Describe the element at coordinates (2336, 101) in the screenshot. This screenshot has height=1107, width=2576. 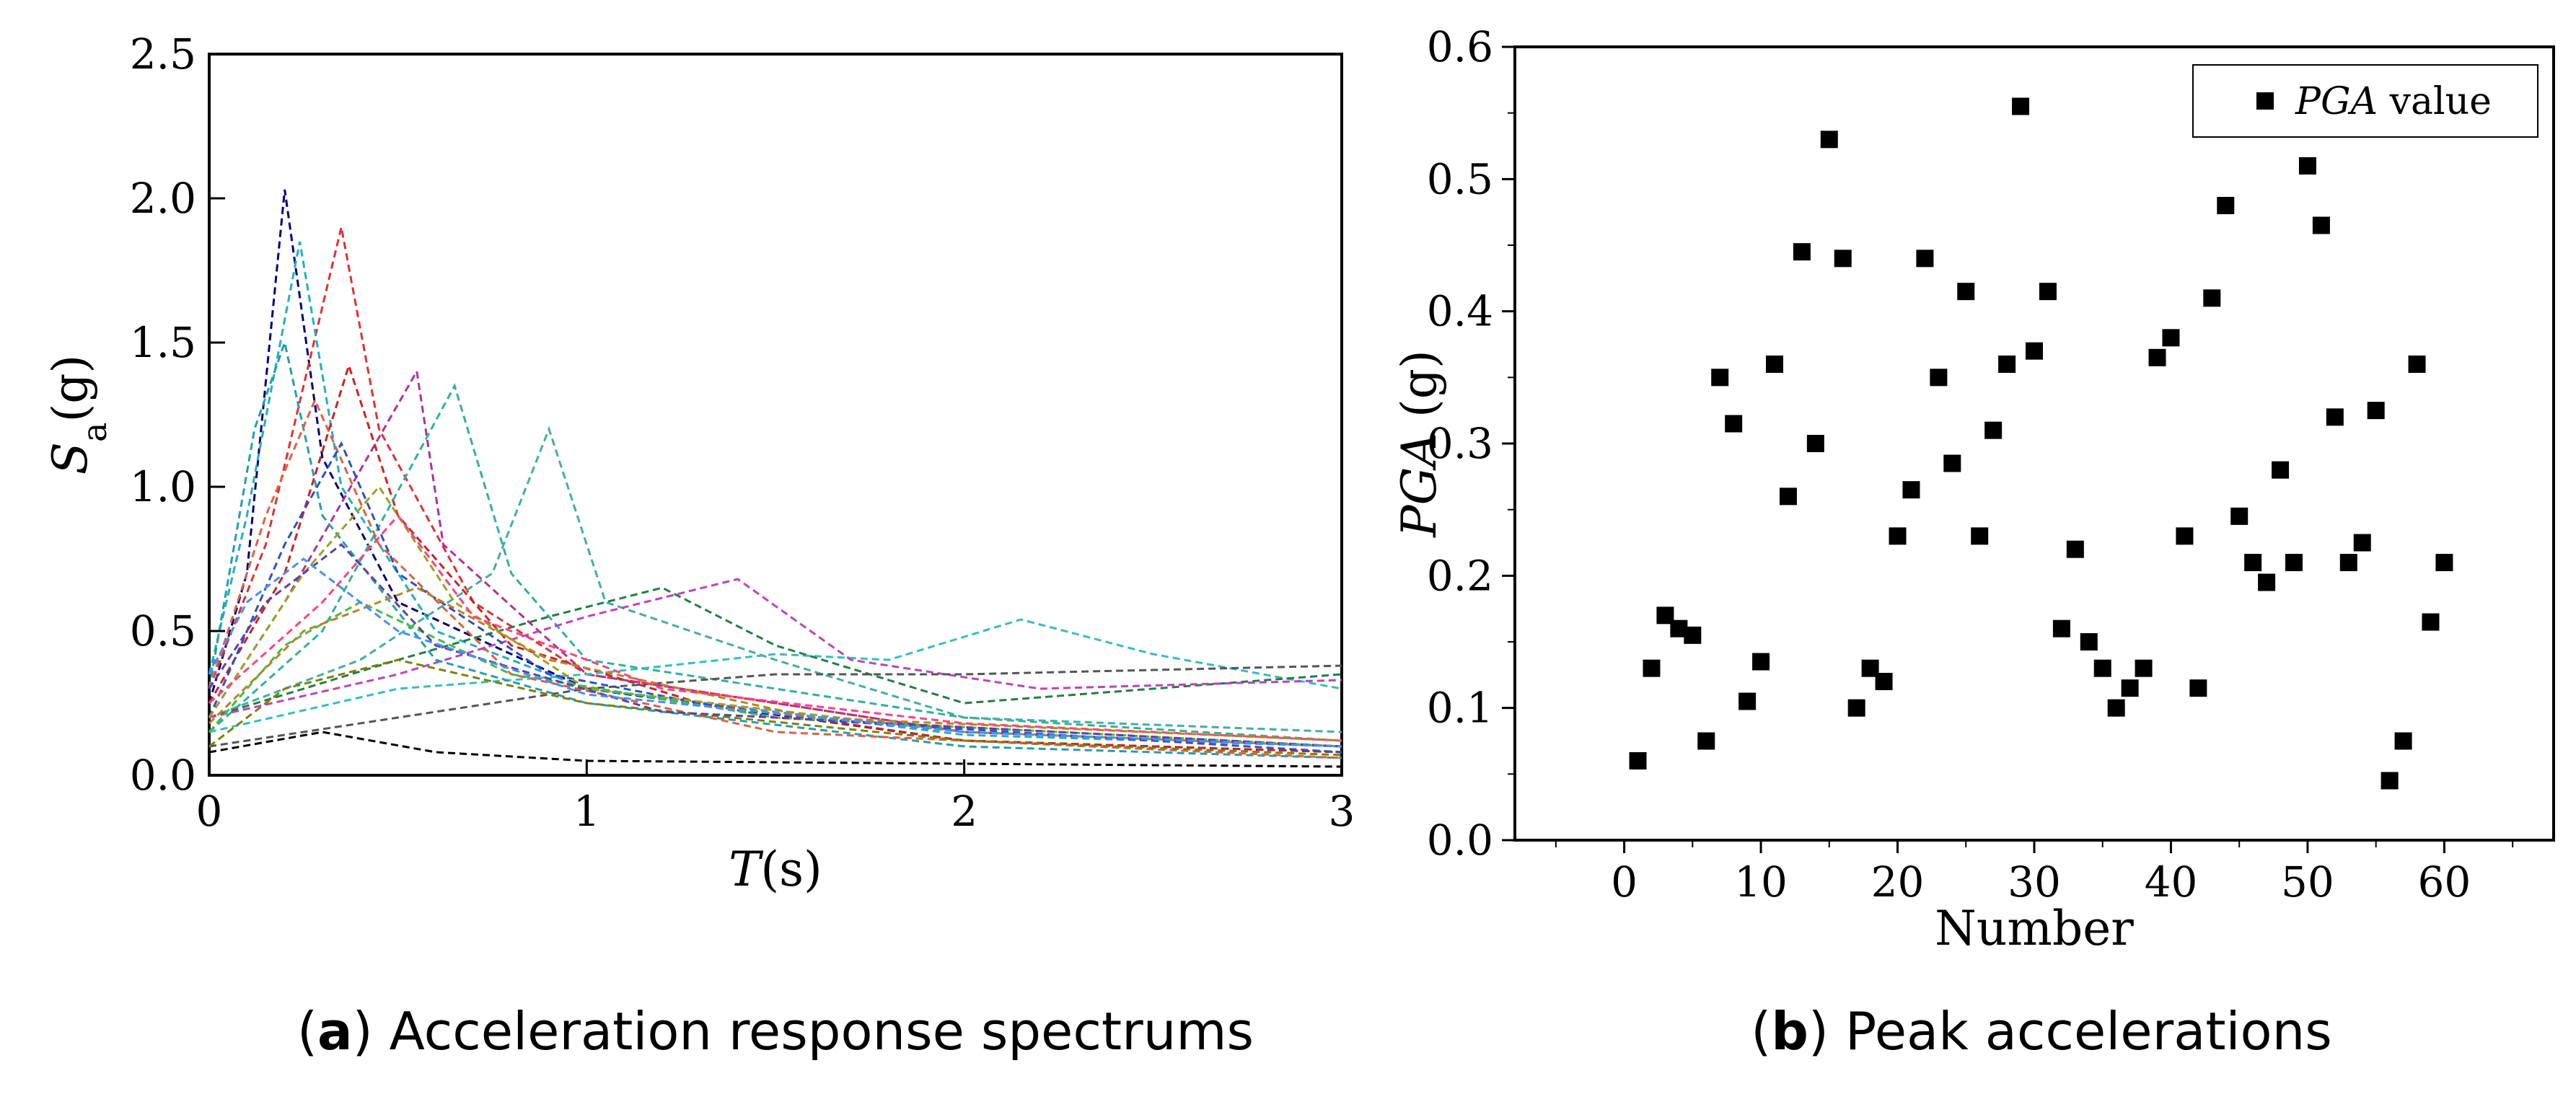
I see `legend-label-italic: PGA` at that location.